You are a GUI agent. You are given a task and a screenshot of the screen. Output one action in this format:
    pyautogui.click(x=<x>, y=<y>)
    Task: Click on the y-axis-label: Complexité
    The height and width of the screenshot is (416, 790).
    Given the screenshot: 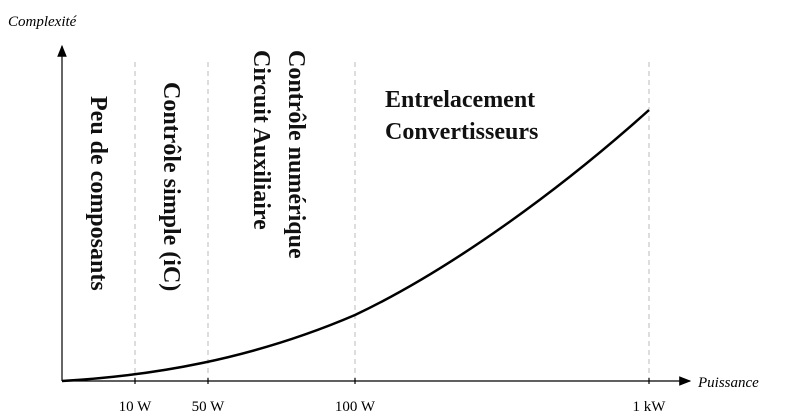 What is the action you would take?
    pyautogui.click(x=43, y=22)
    